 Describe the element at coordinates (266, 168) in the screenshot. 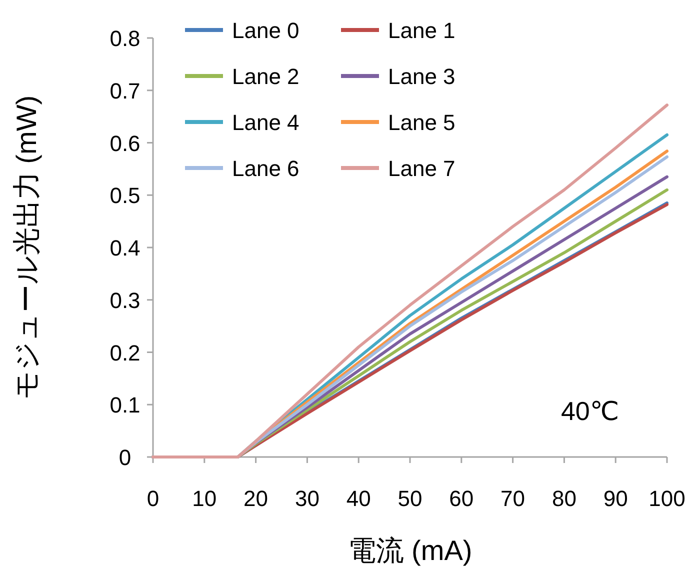

I see `legend-label: Lane 6` at that location.